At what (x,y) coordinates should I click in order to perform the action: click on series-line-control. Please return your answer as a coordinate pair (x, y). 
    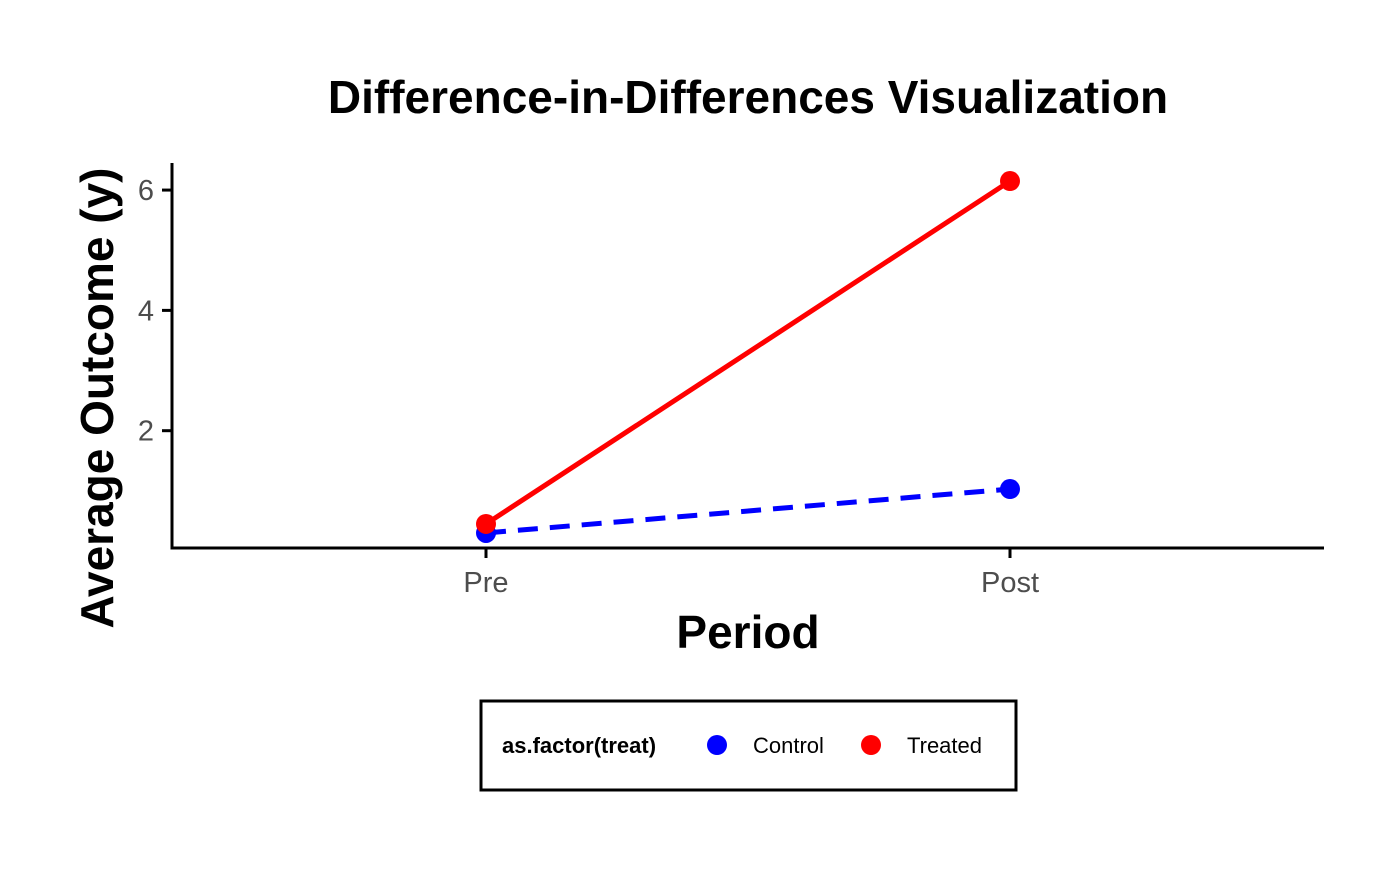
    Looking at the image, I should click on (748, 511).